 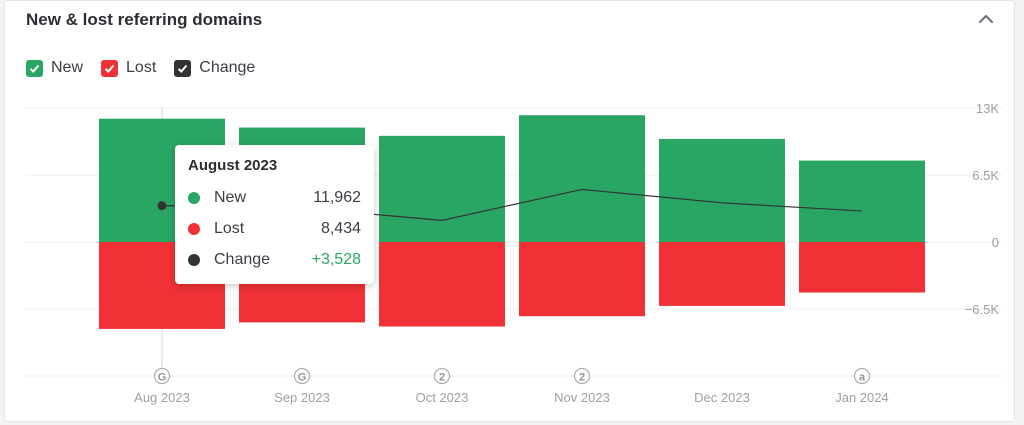 I want to click on x-tick-label: Oct 2023, so click(x=442, y=397).